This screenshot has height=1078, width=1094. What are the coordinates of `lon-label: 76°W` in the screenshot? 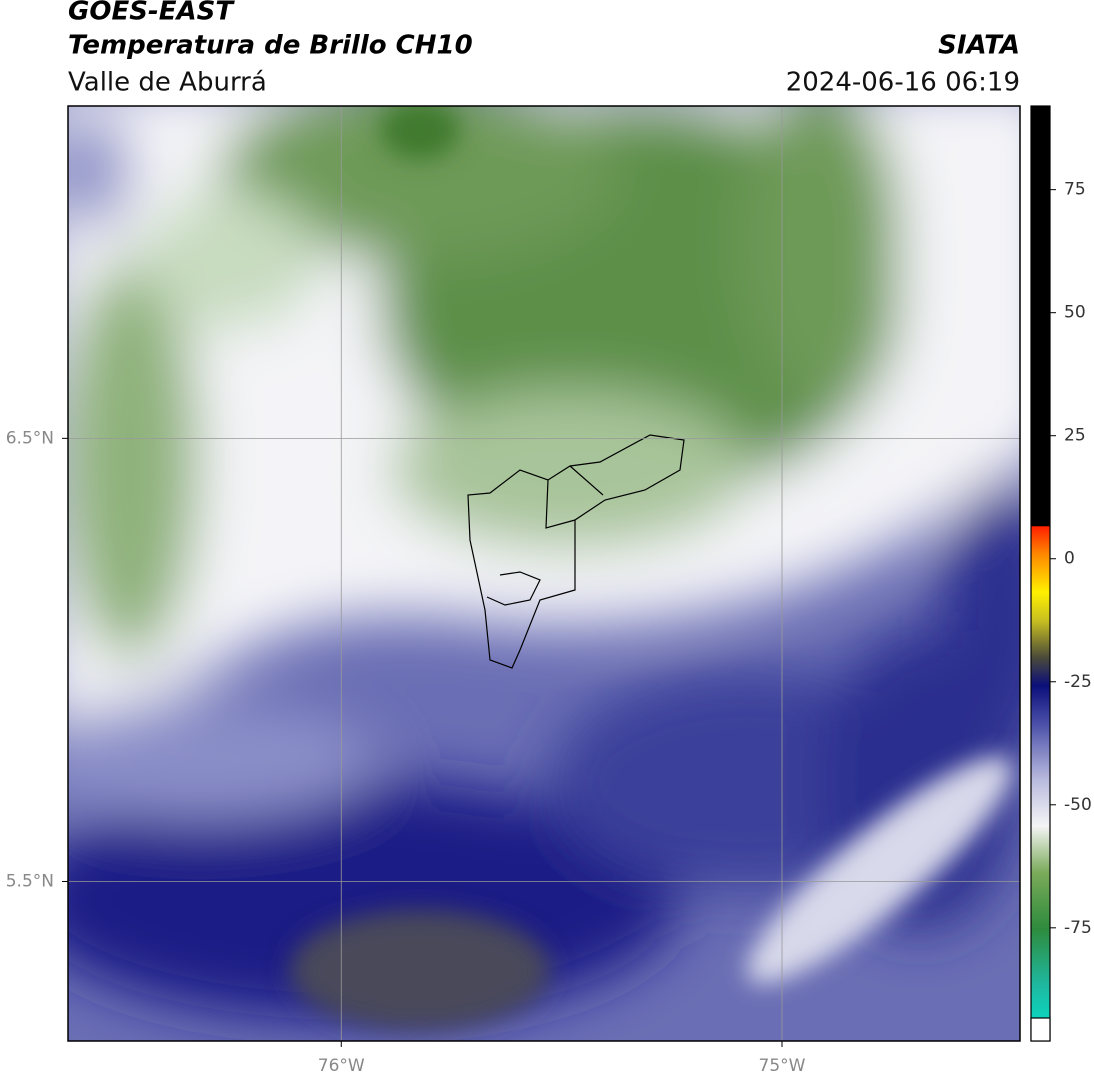 It's located at (341, 1066).